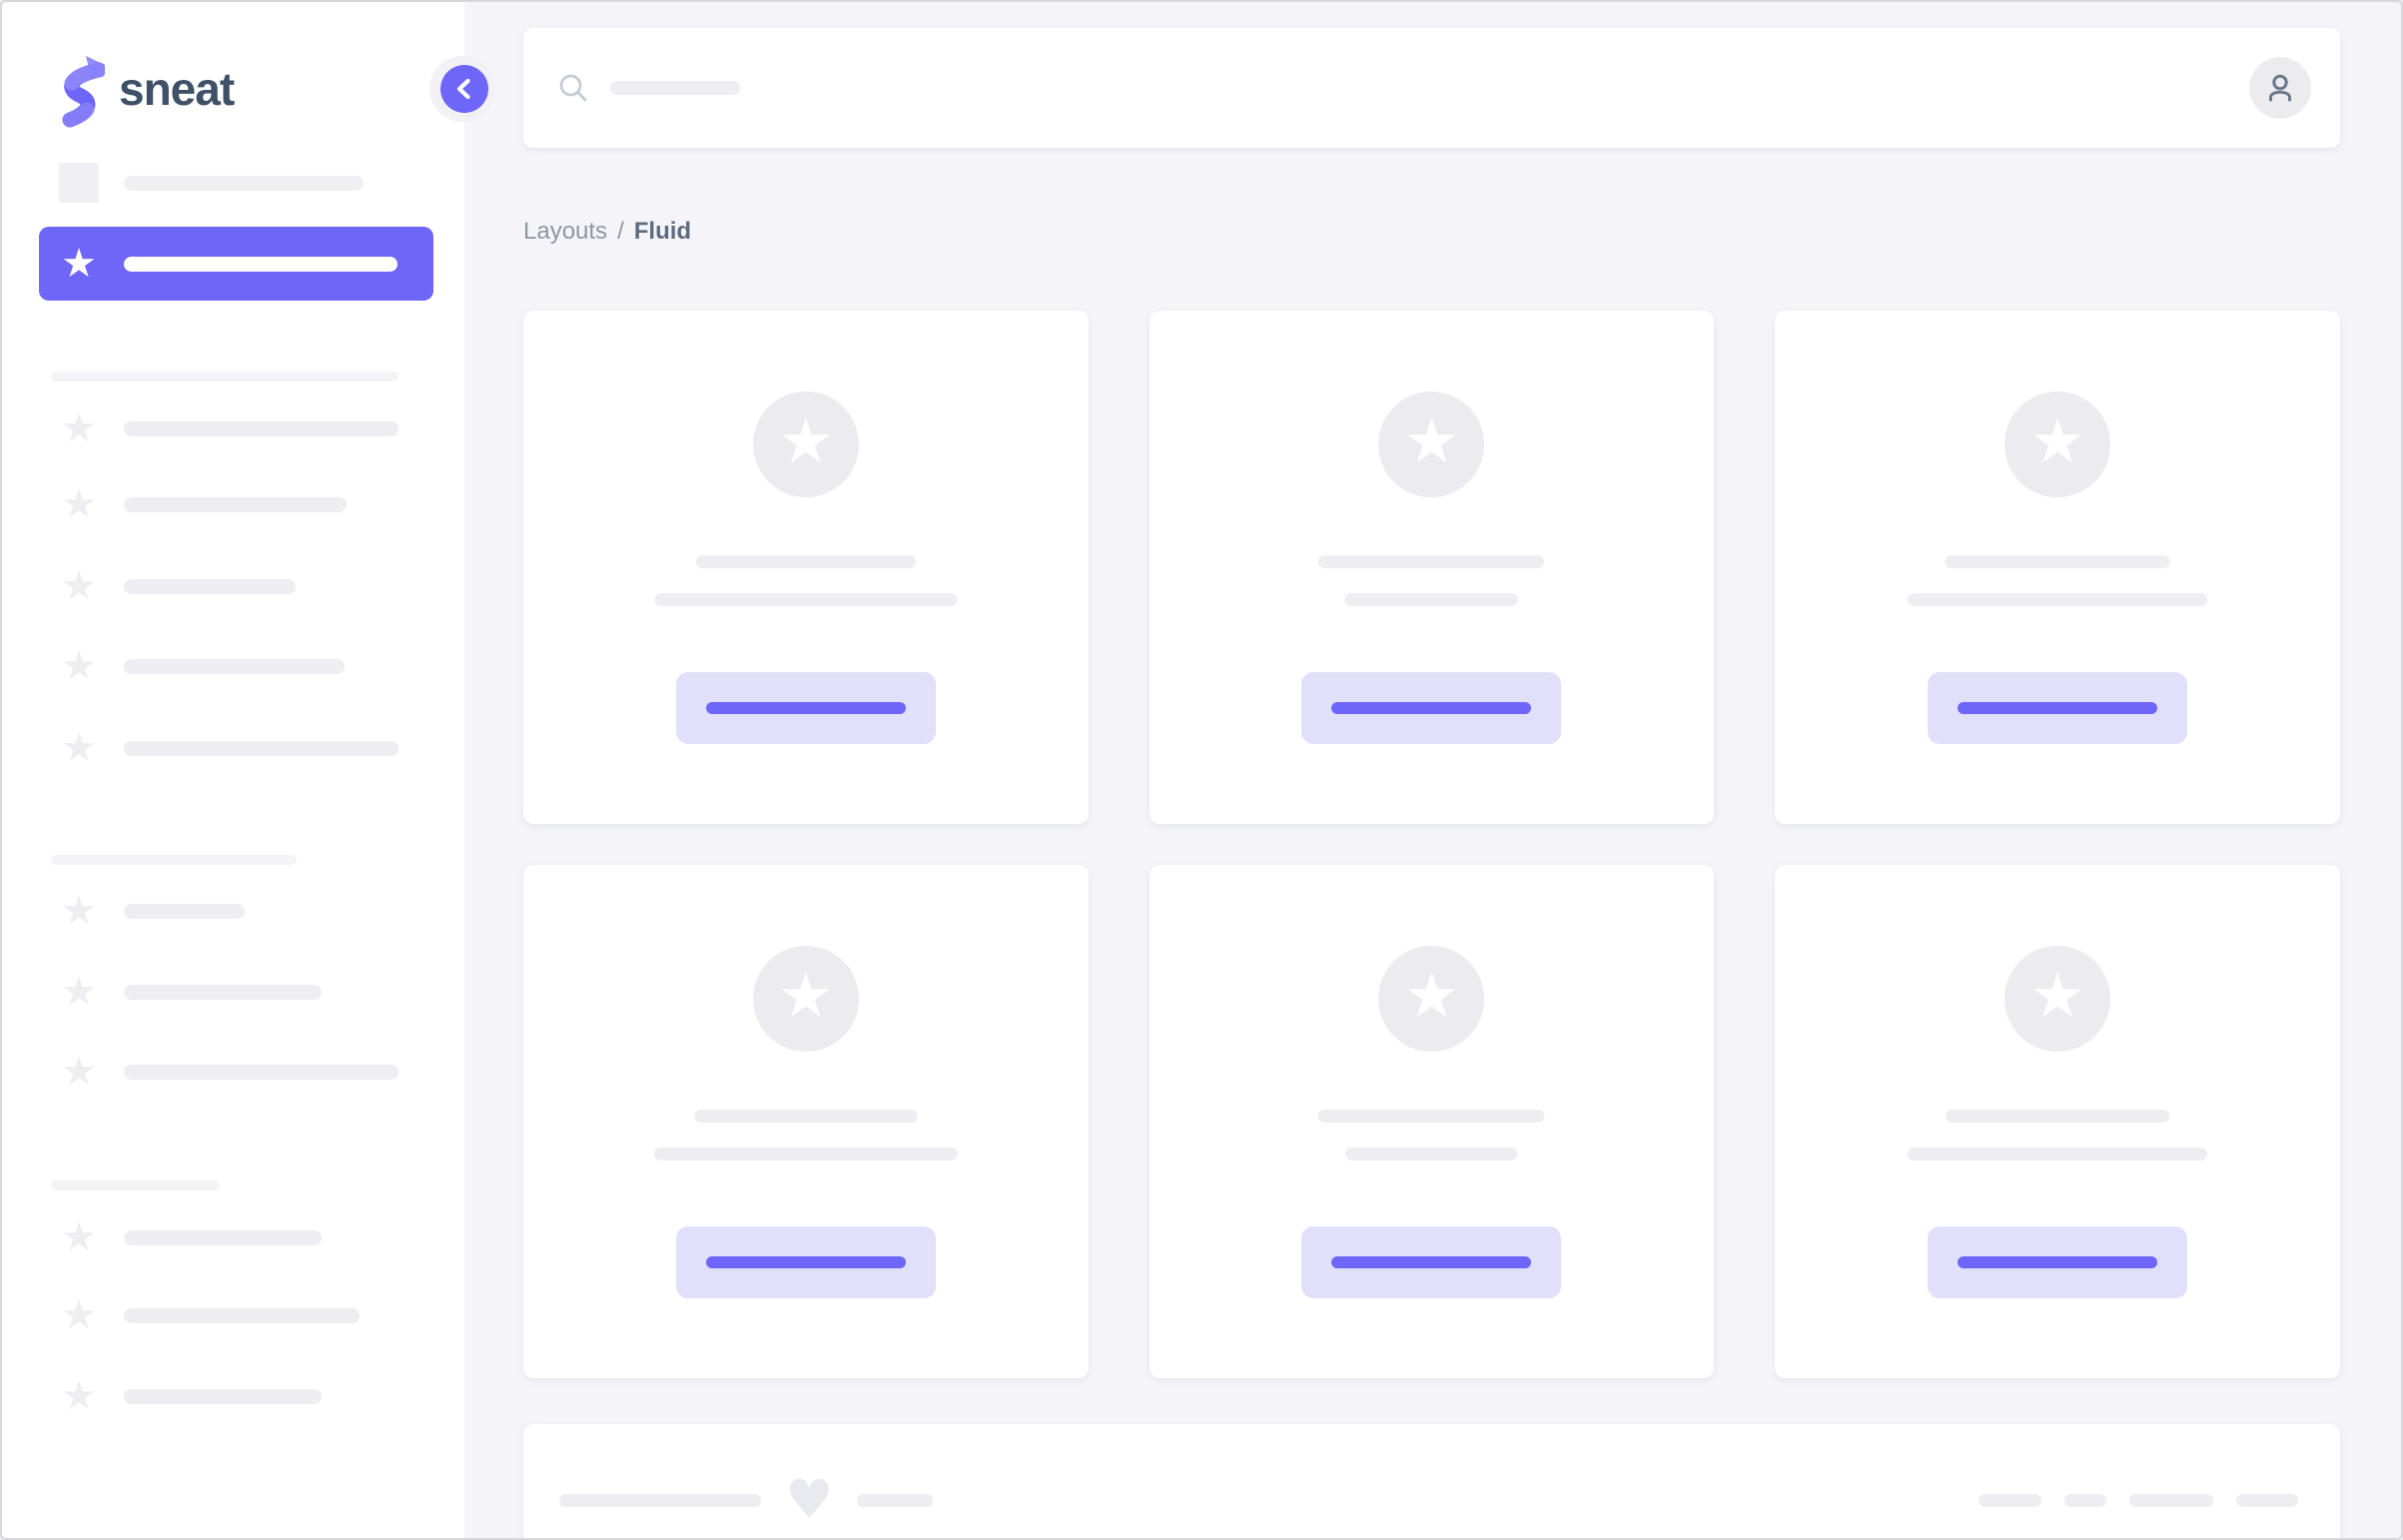  I want to click on sidebar-item-active: ★, so click(236, 264).